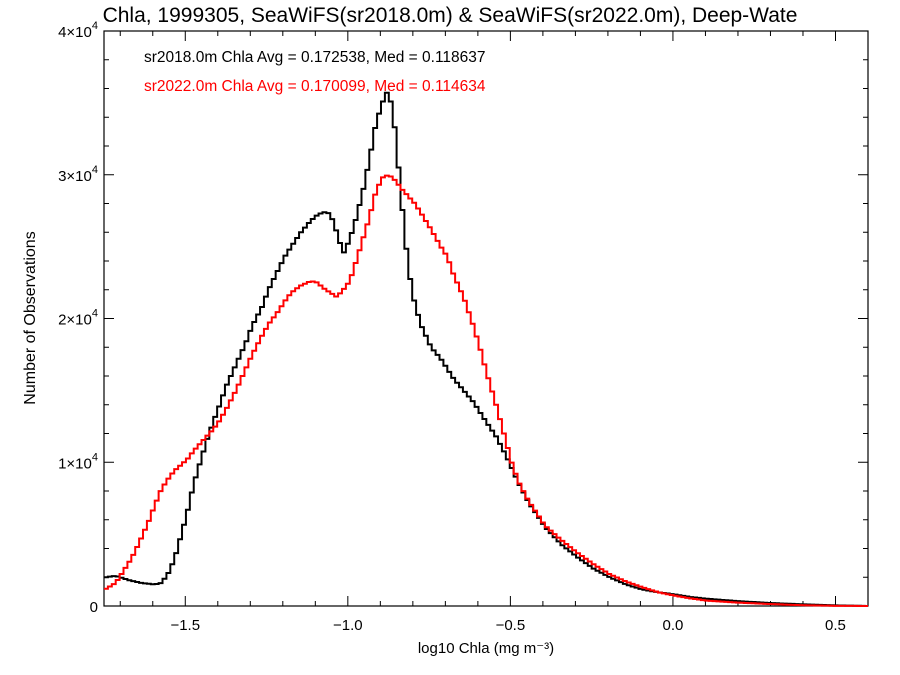 The image size is (900, 675). Describe the element at coordinates (673, 625) in the screenshot. I see `x-tick-label: 0.0` at that location.